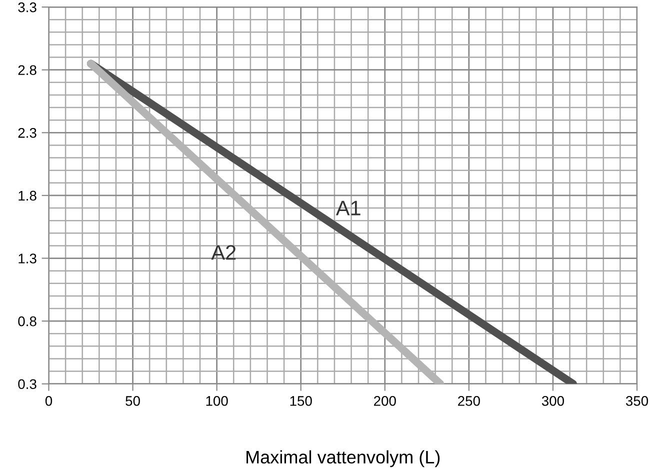 Image resolution: width=650 pixels, height=471 pixels. What do you see at coordinates (27, 70) in the screenshot?
I see `y-tick-label: 2.8` at bounding box center [27, 70].